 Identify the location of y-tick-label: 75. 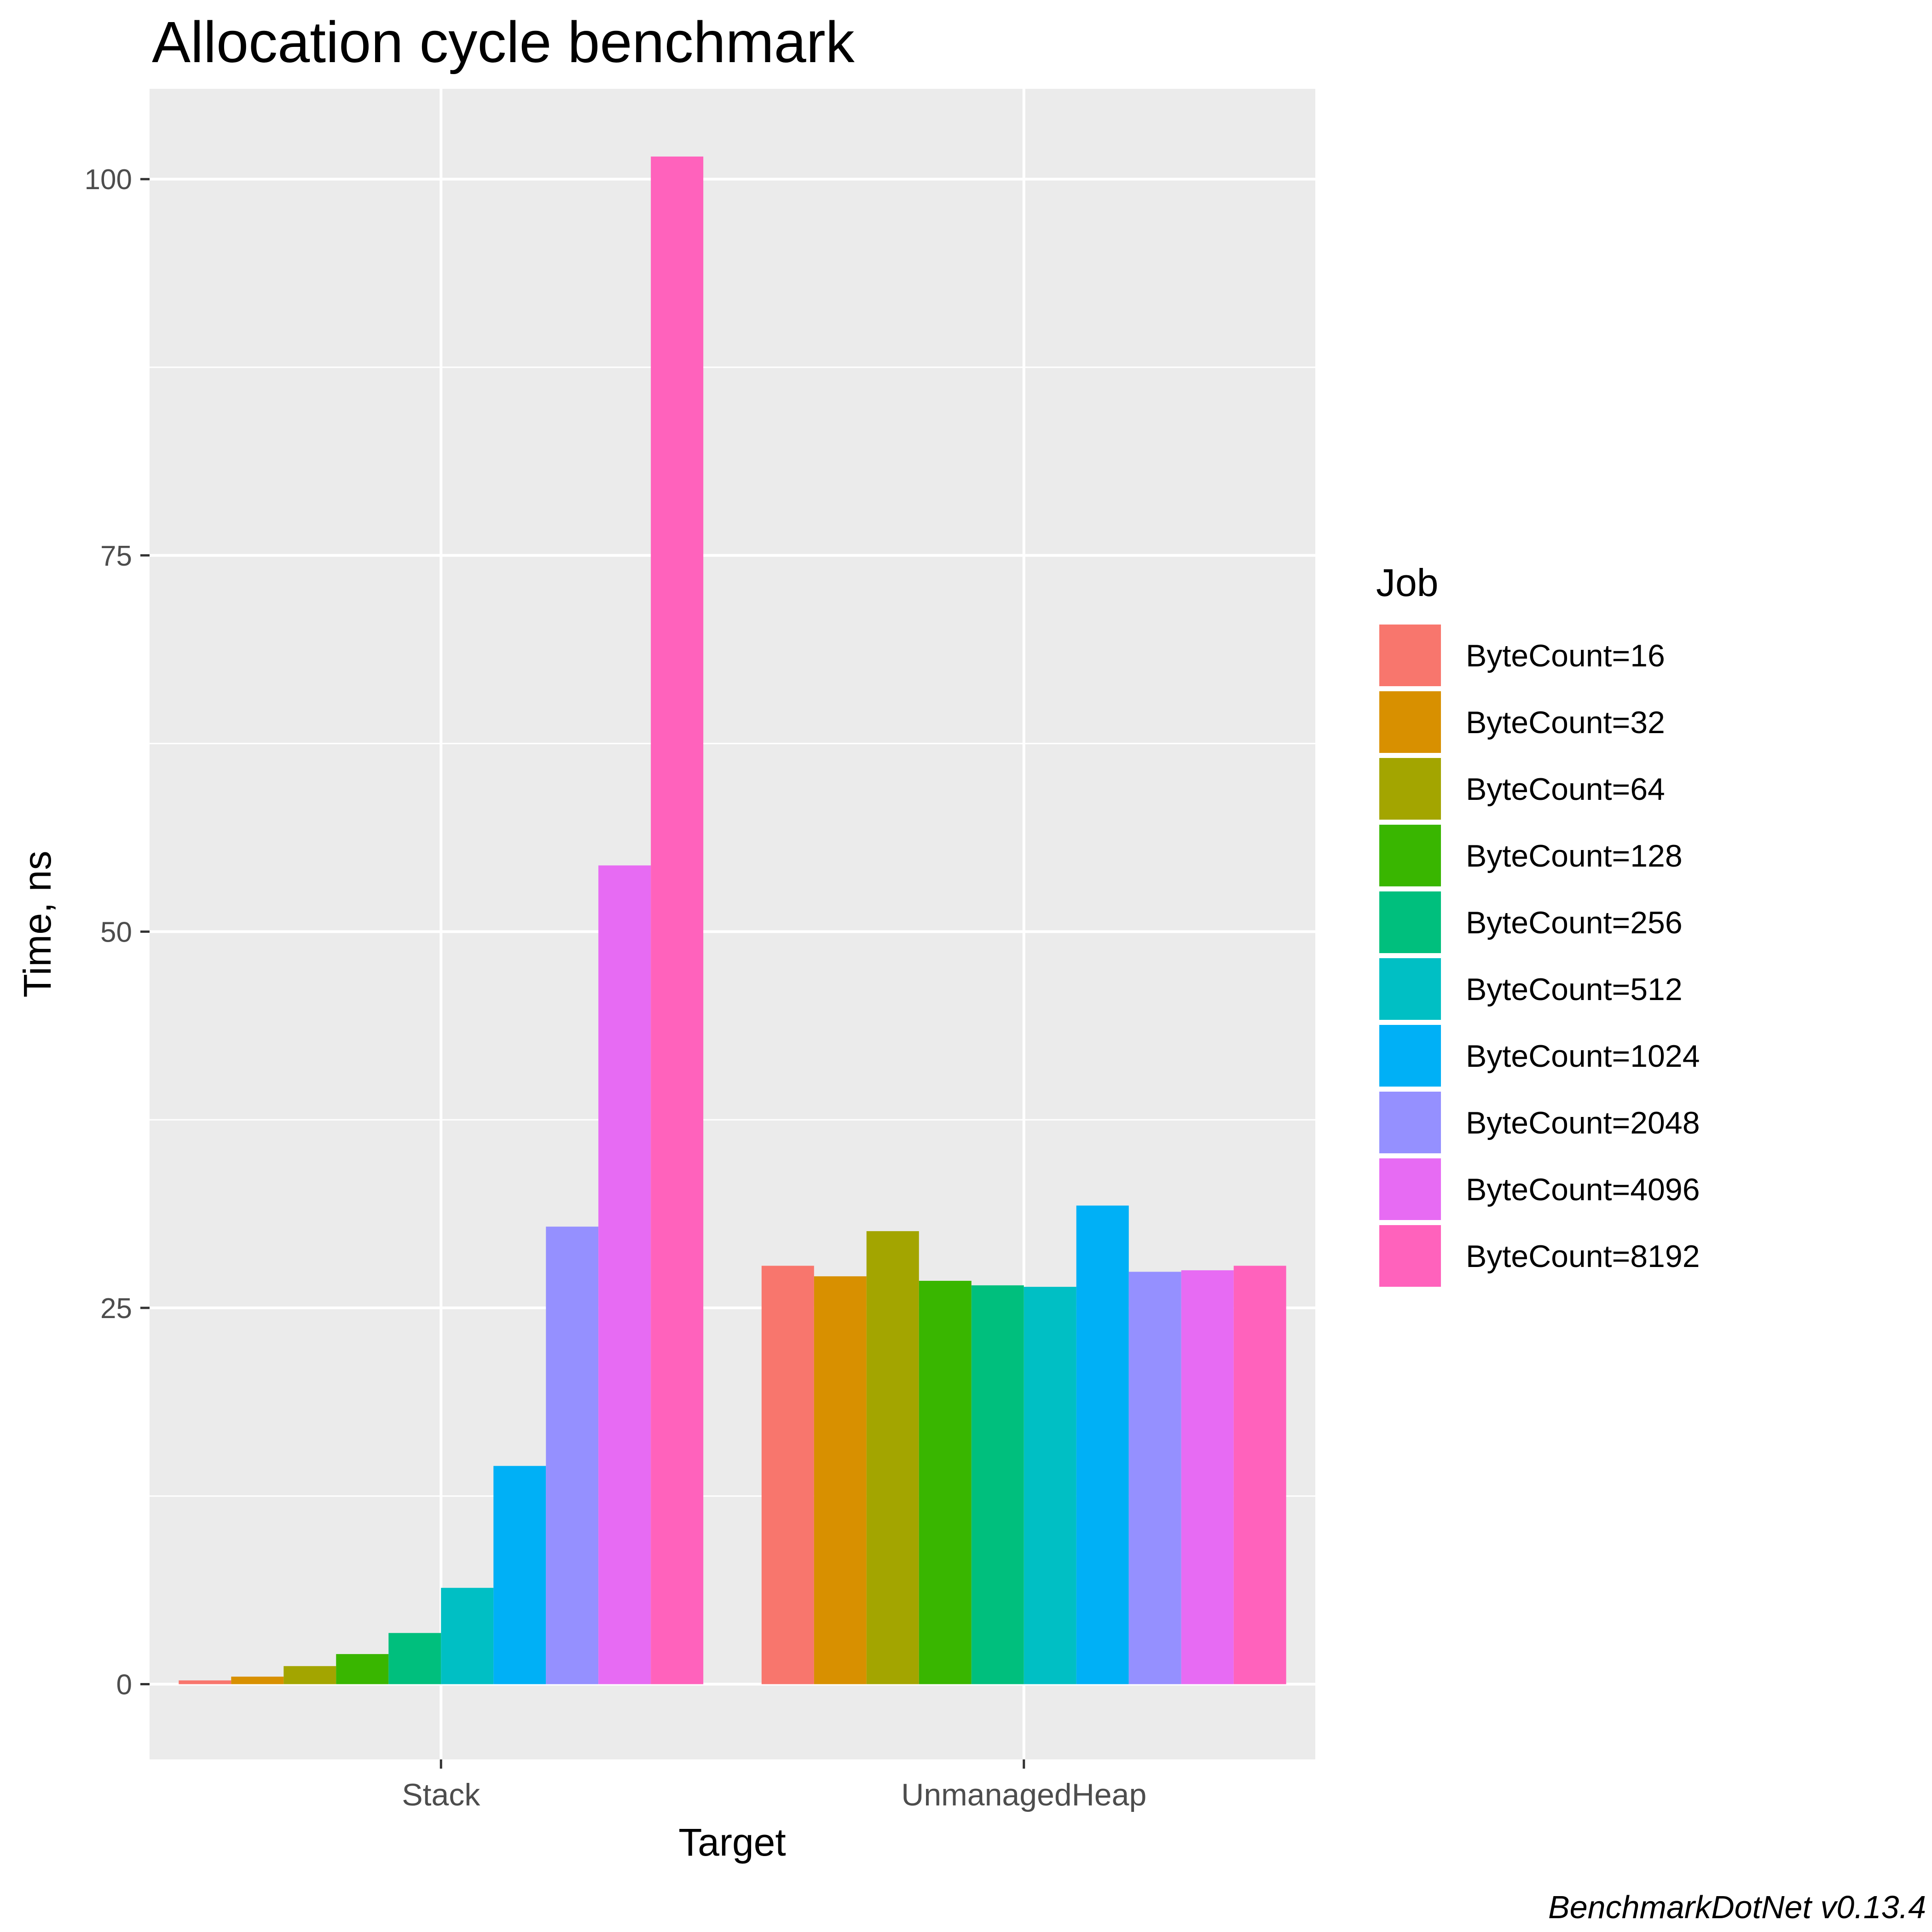
(116, 556).